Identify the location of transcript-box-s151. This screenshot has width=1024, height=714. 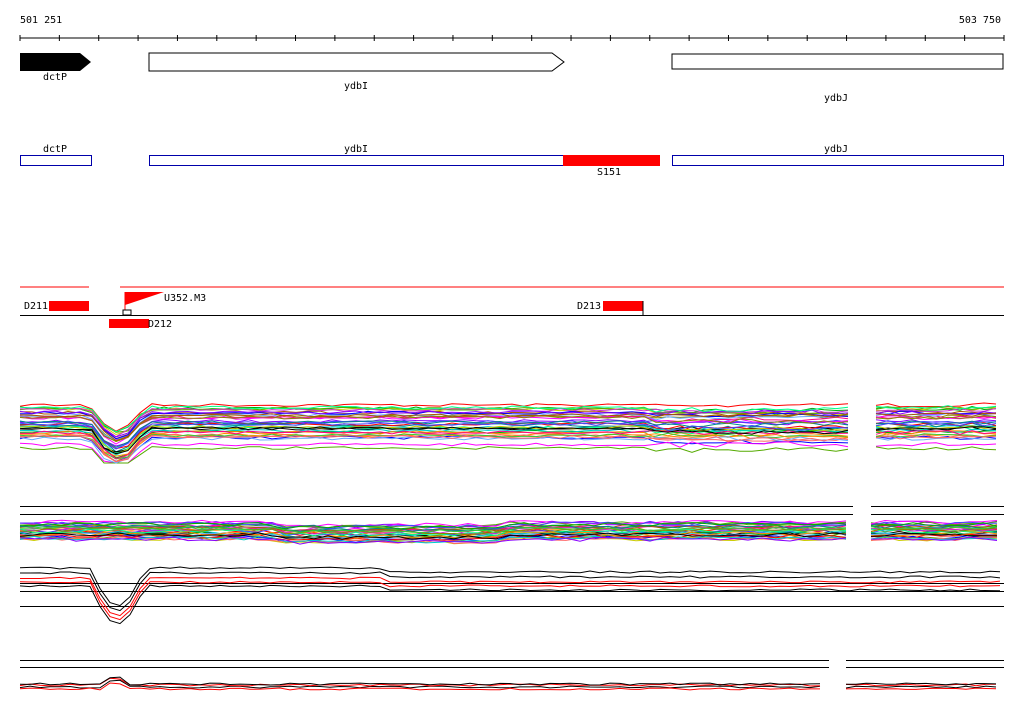
(611, 160).